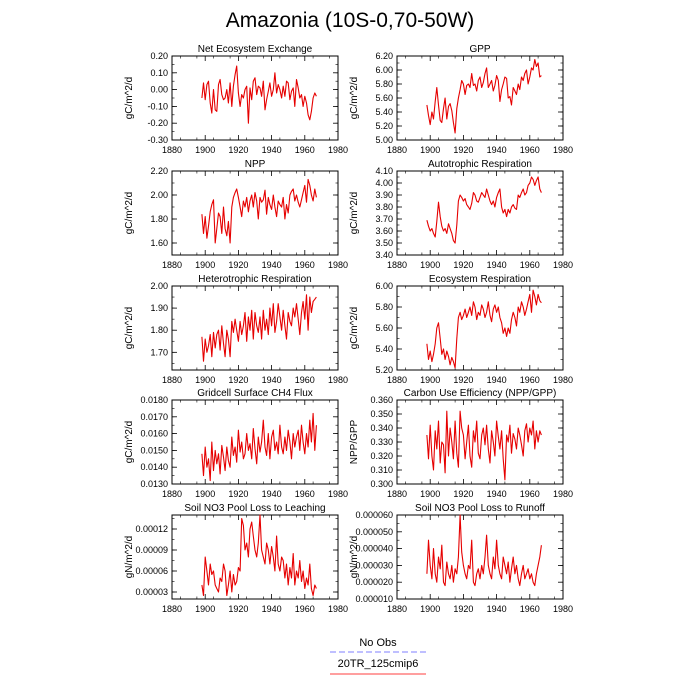 Image resolution: width=700 pixels, height=700 pixels. What do you see at coordinates (381, 484) in the screenshot?
I see `y-tick-label: 0.300` at bounding box center [381, 484].